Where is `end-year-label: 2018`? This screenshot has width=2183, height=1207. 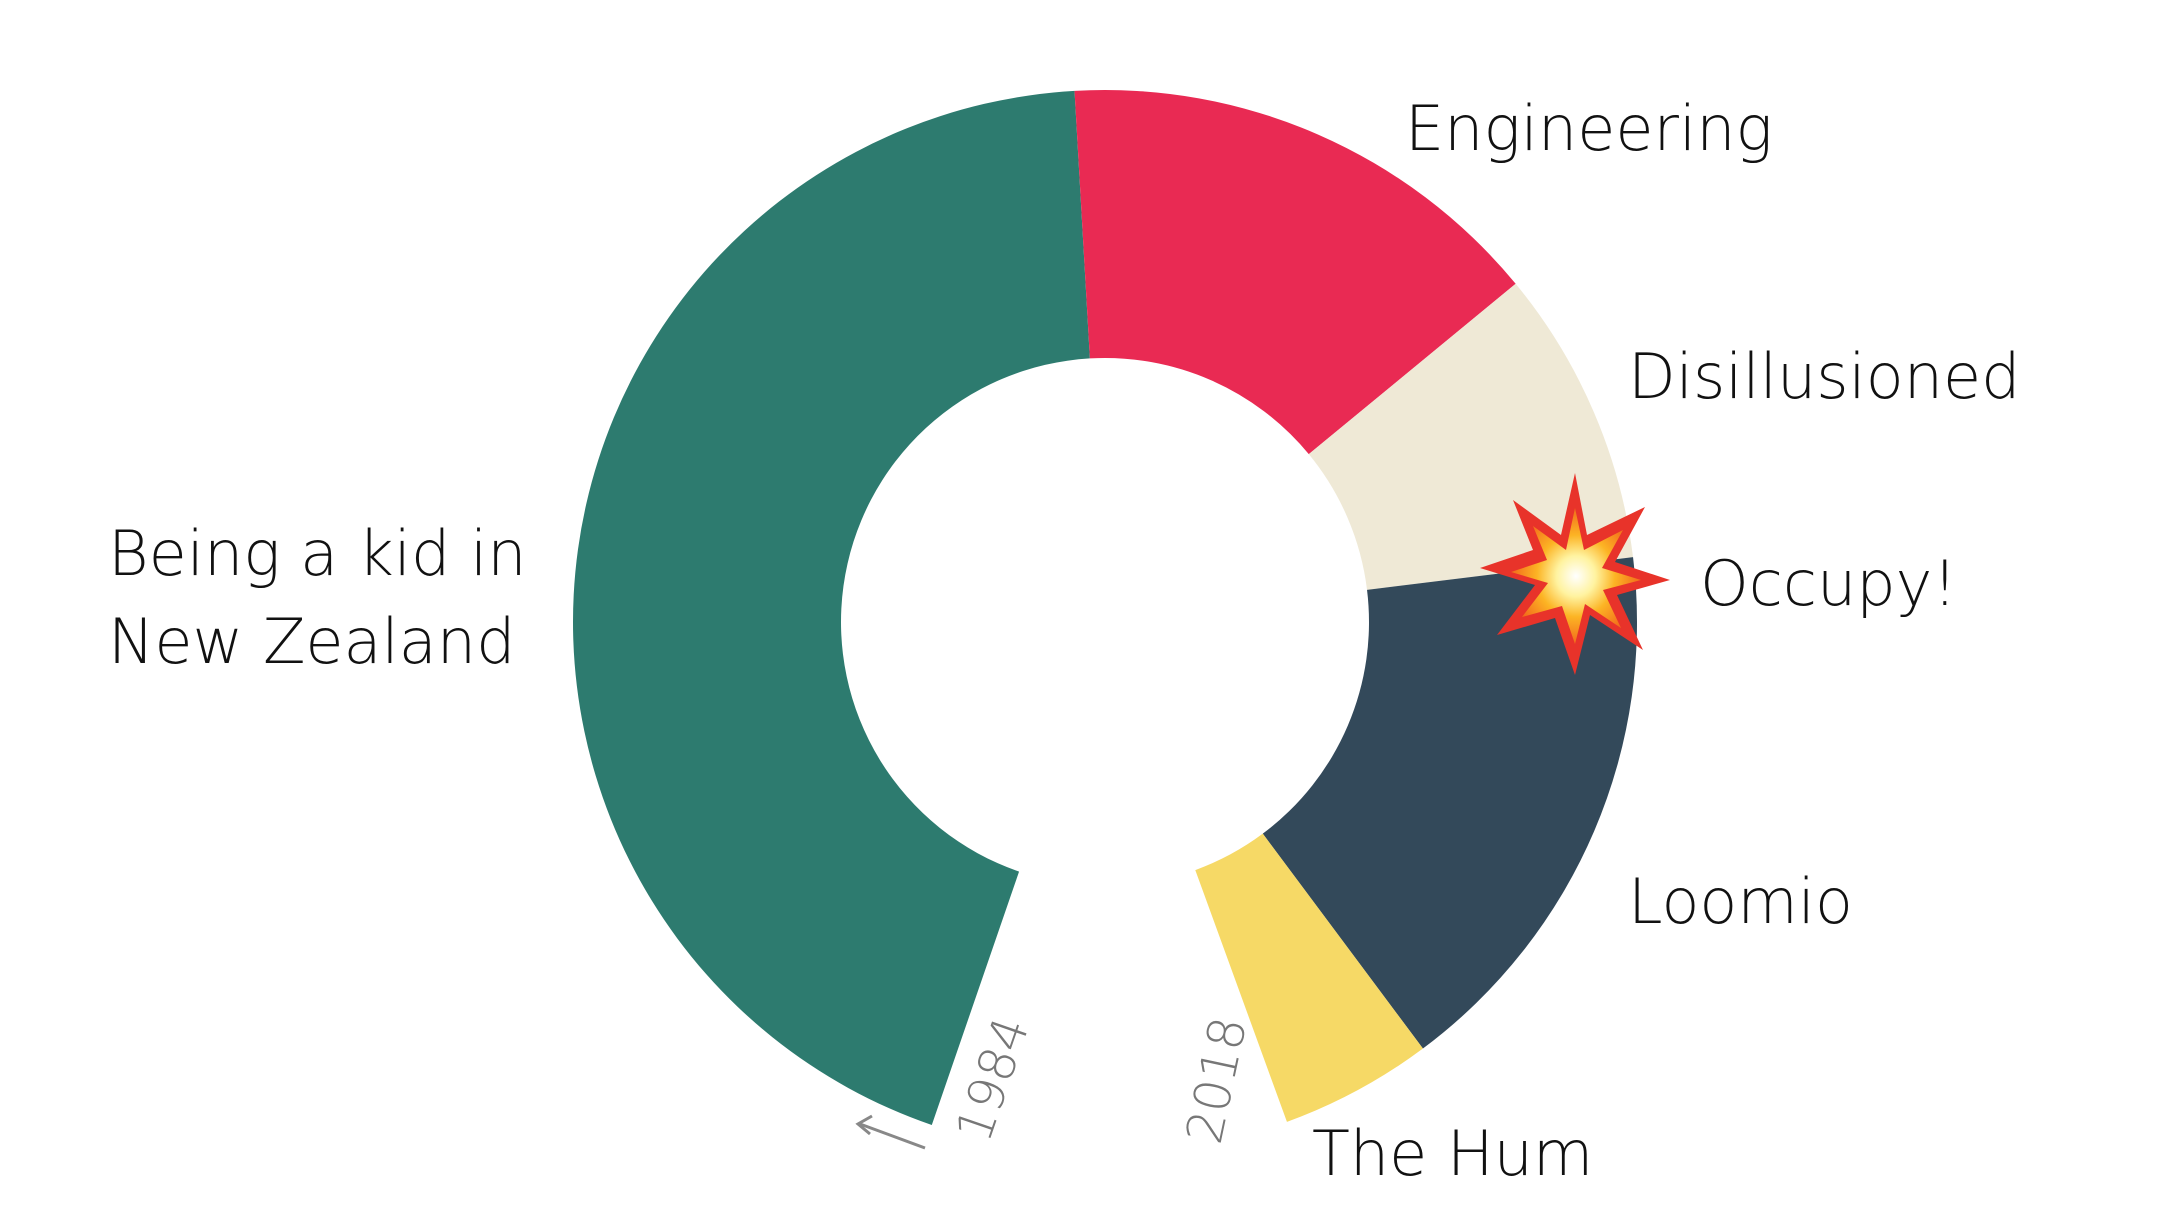 end-year-label: 2018 is located at coordinates (1216, 1080).